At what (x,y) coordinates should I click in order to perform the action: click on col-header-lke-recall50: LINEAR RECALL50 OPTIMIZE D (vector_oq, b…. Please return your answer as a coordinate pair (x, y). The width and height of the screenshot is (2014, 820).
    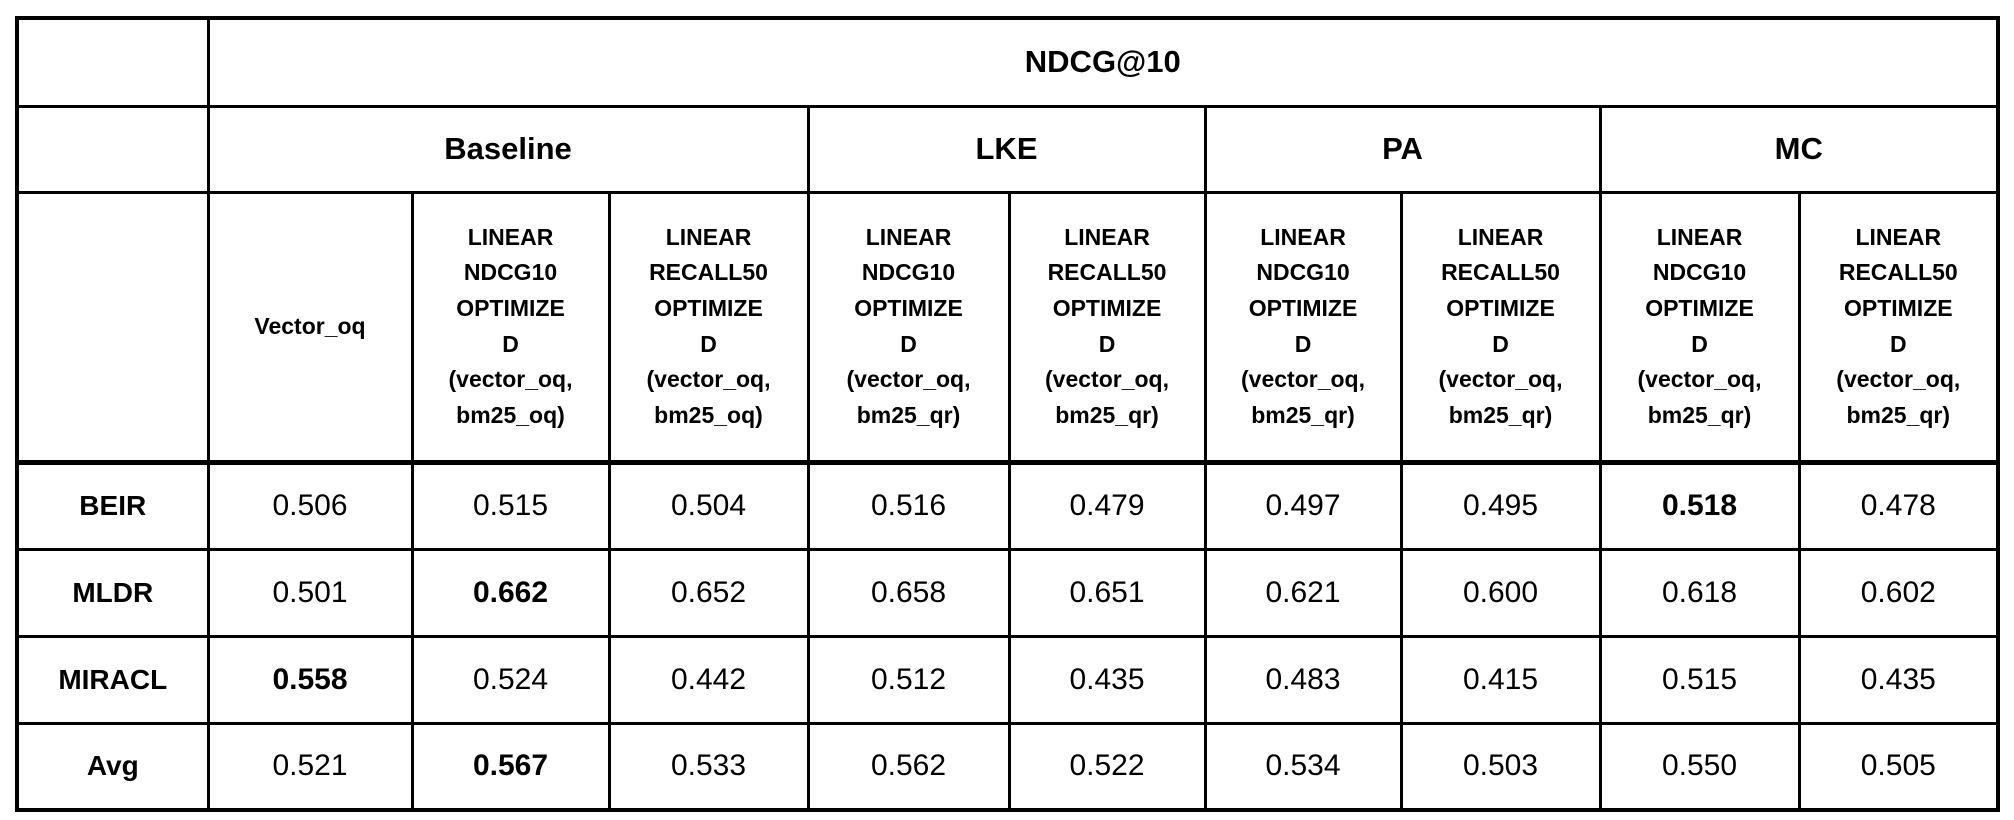
    Looking at the image, I should click on (1107, 327).